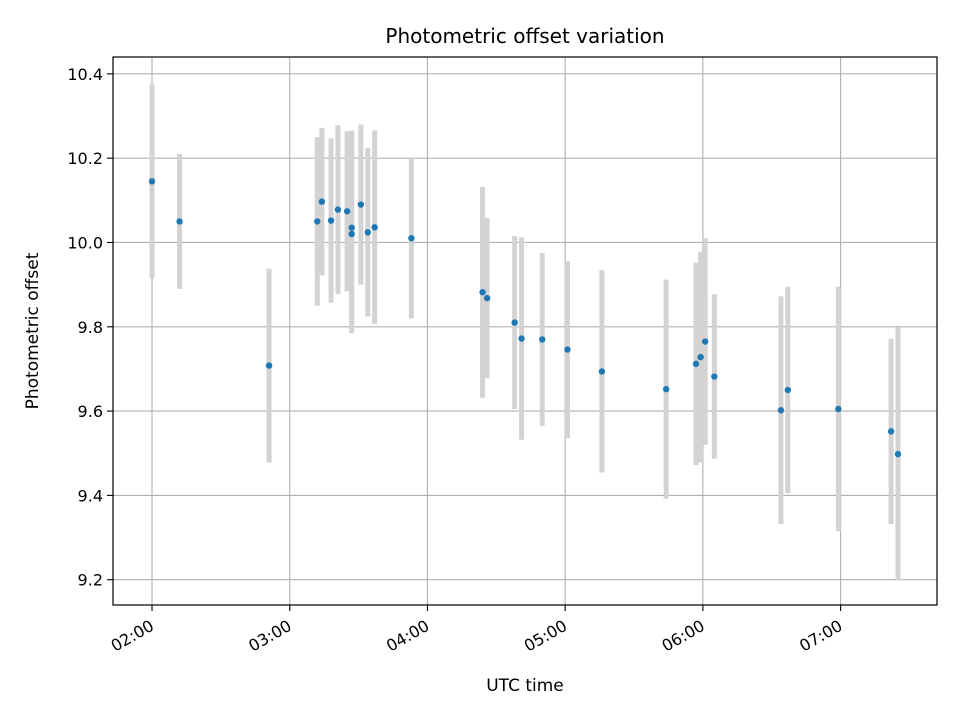  I want to click on x-tick-label: 02:00, so click(132, 636).